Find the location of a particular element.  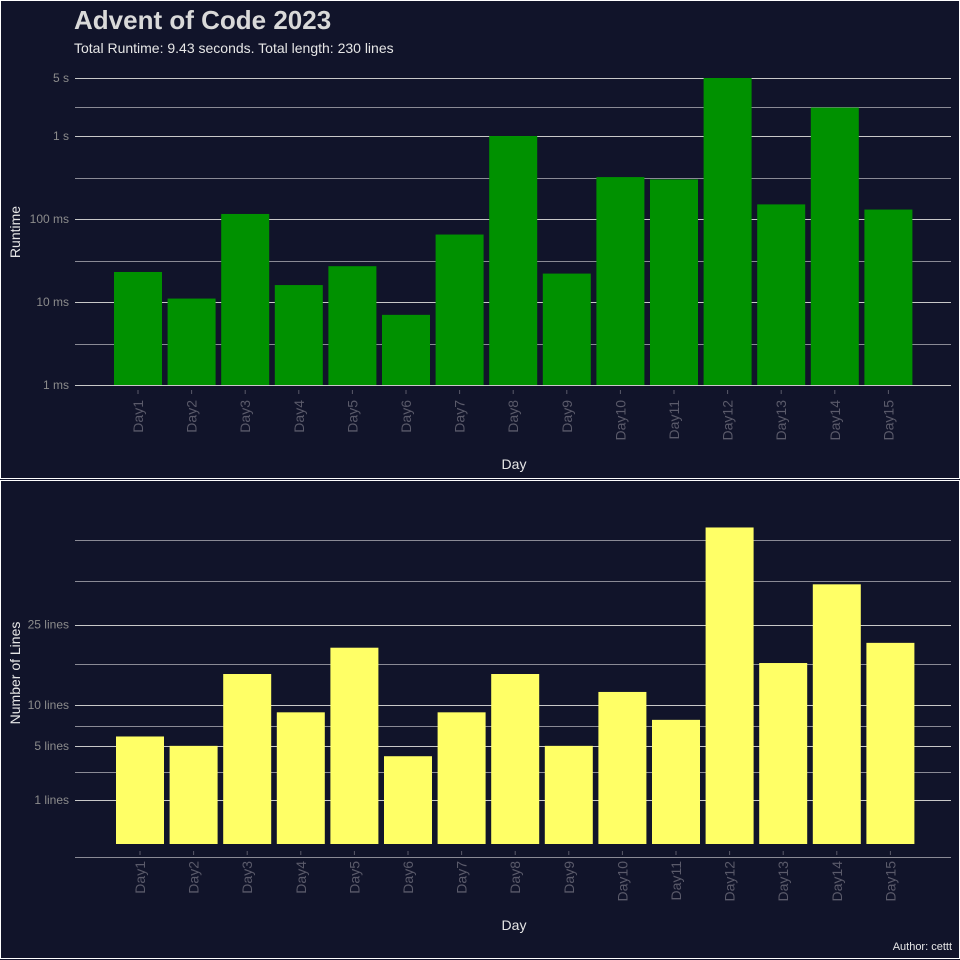

lines-bar-day5 is located at coordinates (354, 745).